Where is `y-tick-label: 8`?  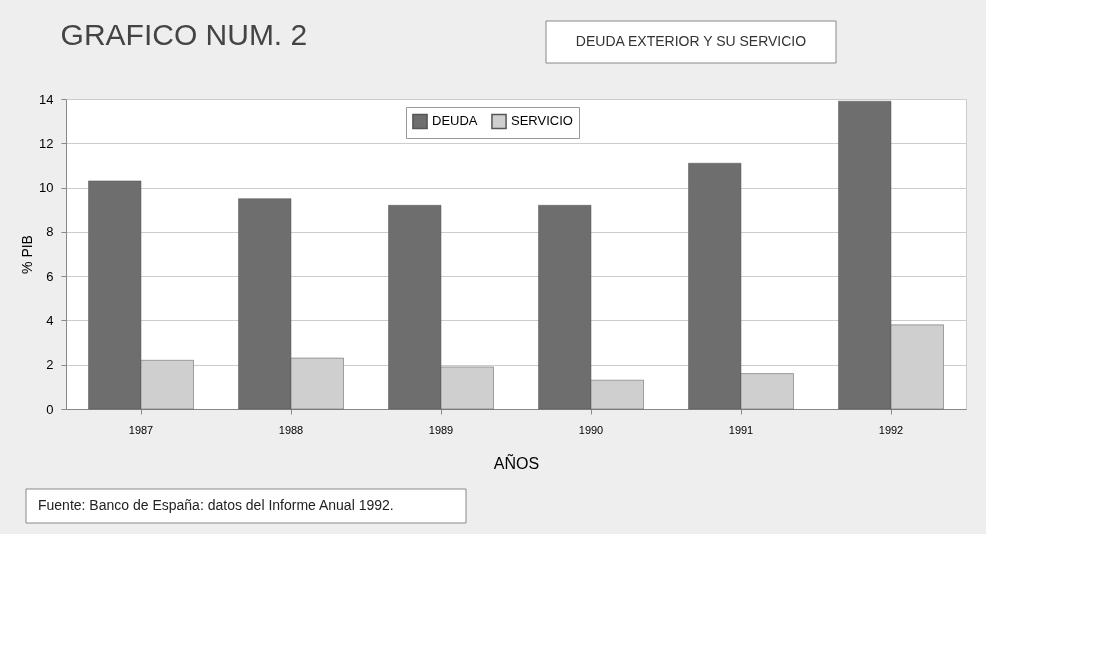
y-tick-label: 8 is located at coordinates (50, 232).